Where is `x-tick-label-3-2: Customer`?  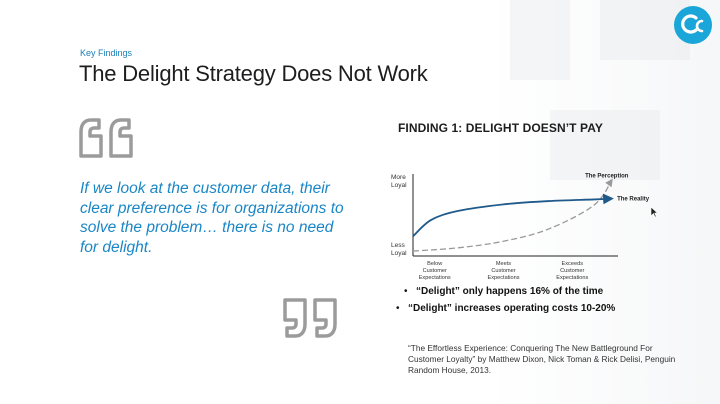
x-tick-label-3-2: Customer is located at coordinates (572, 271).